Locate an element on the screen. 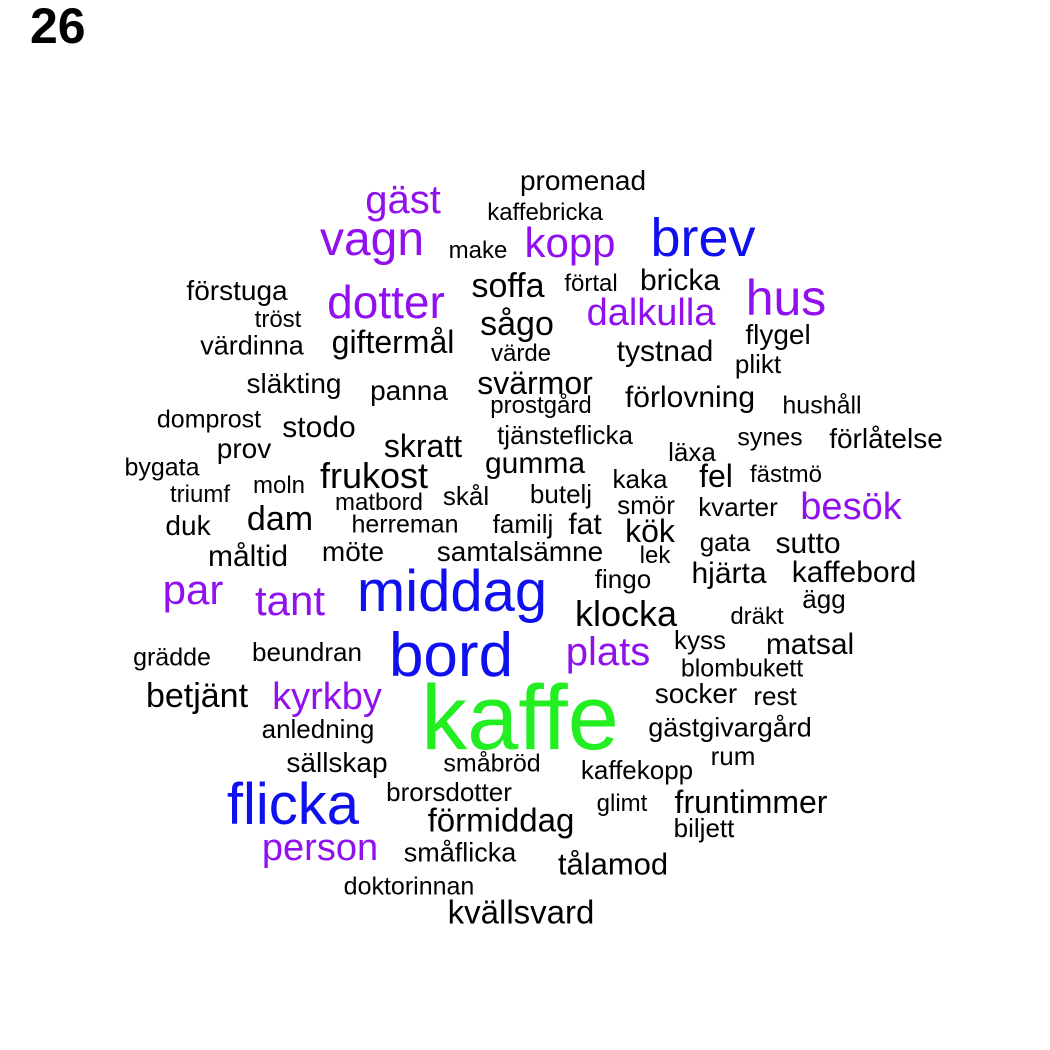 Image resolution: width=1050 pixels, height=1050 pixels. word-kvarter: kvarter is located at coordinates (738, 507).